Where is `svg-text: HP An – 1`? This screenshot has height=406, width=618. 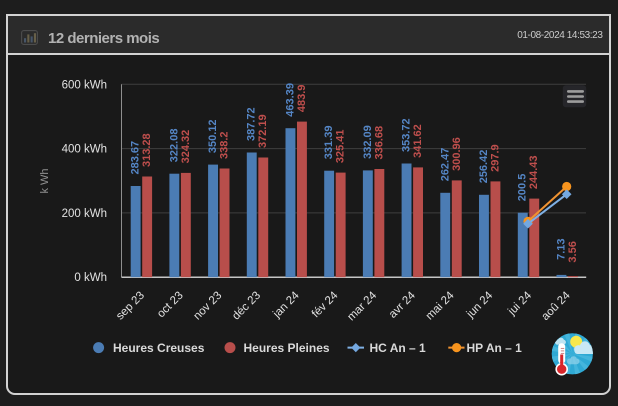
svg-text: HP An – 1 is located at coordinates (495, 348).